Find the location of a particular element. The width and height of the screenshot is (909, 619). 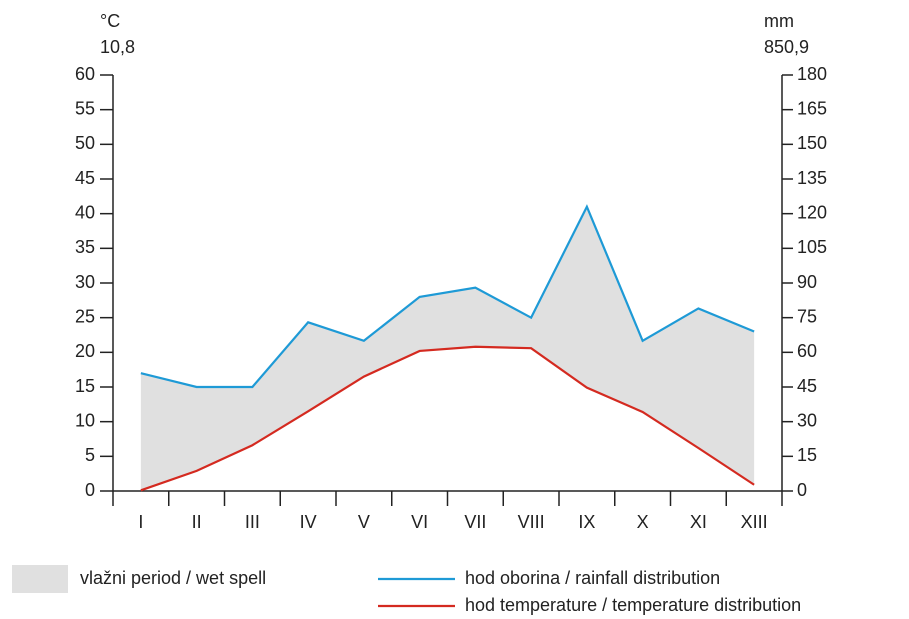

y-tick-label: 50 is located at coordinates (85, 143).